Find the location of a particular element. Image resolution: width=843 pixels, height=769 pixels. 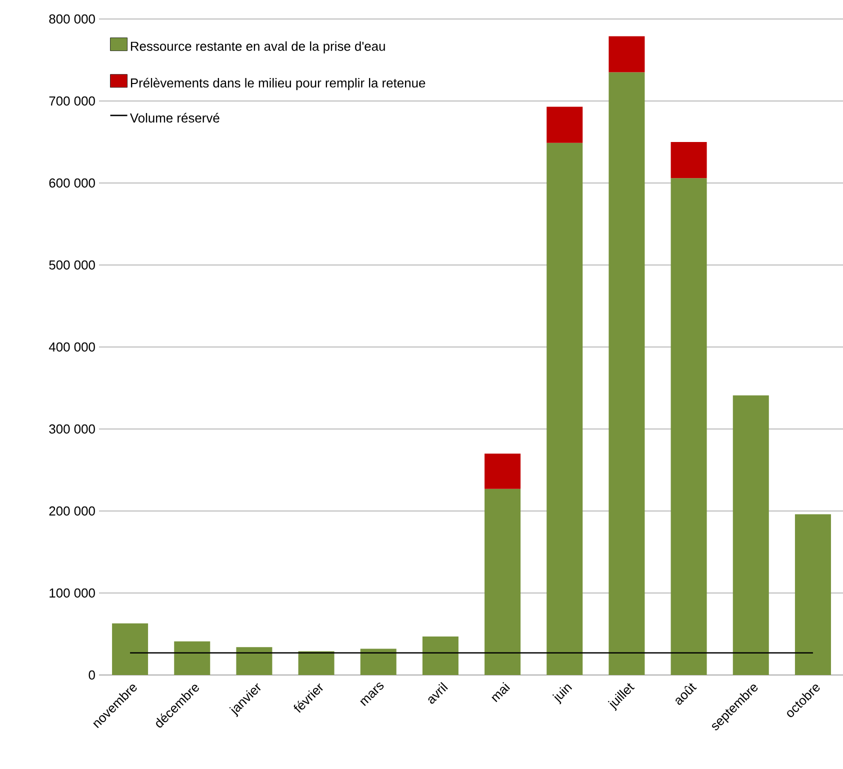

y-tick-label: 100 000 is located at coordinates (72, 593).